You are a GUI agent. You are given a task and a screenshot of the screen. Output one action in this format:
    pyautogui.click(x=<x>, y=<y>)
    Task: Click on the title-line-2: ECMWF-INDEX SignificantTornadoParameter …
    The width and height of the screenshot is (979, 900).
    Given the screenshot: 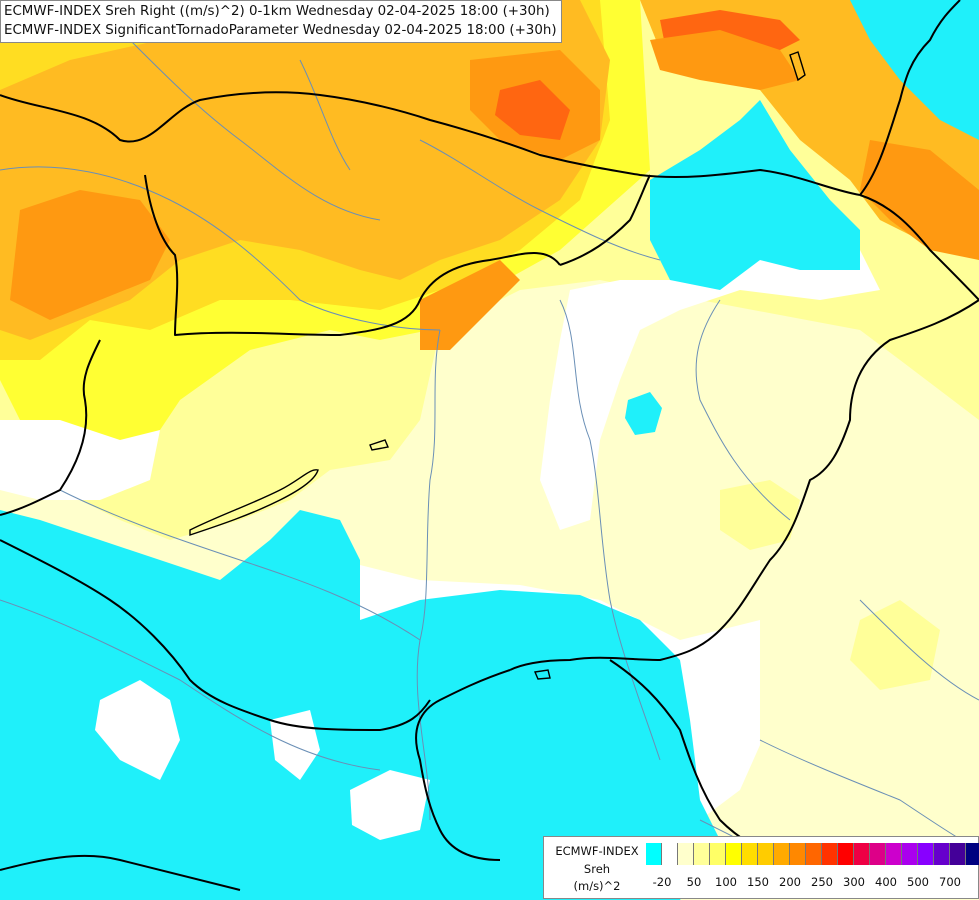 What is the action you would take?
    pyautogui.click(x=280, y=30)
    